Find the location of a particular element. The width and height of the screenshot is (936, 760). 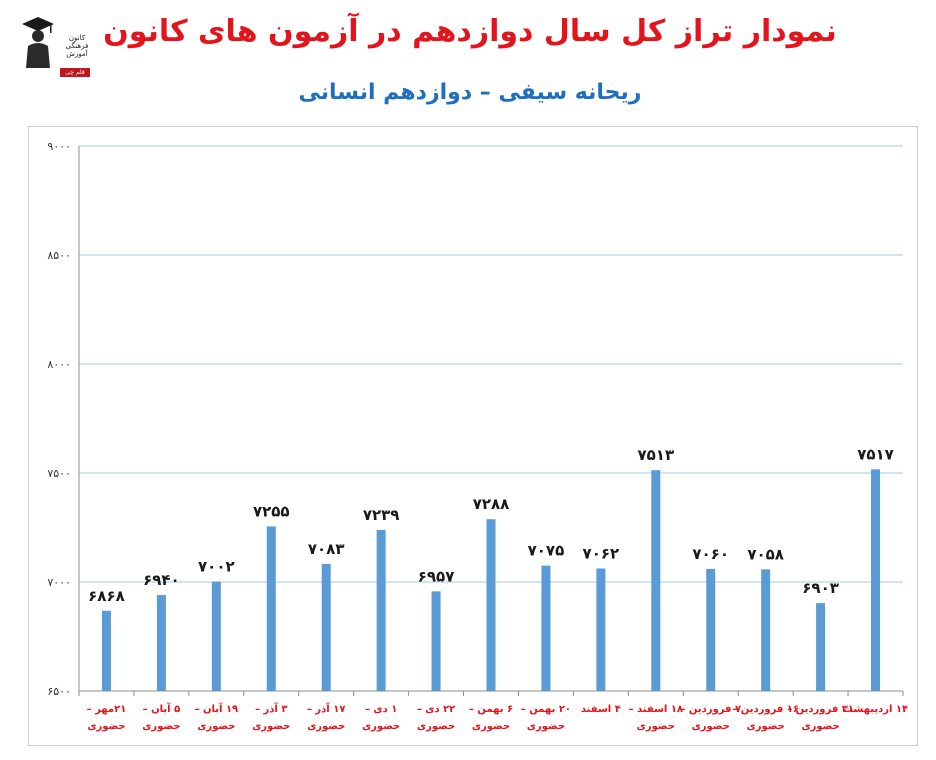

data-label: ۷۵۱۷ is located at coordinates (875, 454).